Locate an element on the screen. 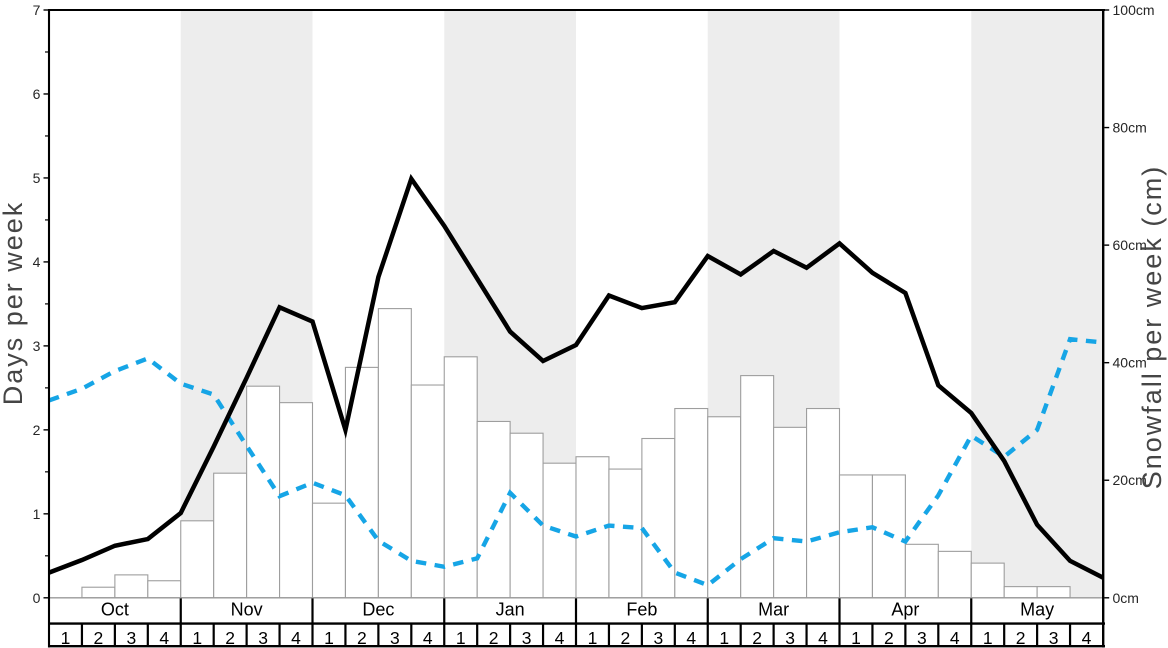  svg-text: Jan is located at coordinates (510, 610).